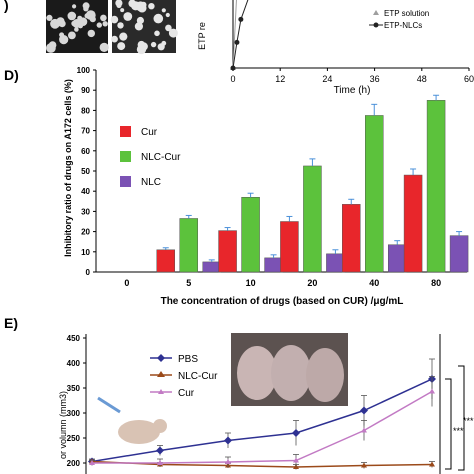 The height and width of the screenshot is (474, 474). Describe the element at coordinates (251, 283) in the screenshot. I see `d-x-tick-label: 10` at that location.